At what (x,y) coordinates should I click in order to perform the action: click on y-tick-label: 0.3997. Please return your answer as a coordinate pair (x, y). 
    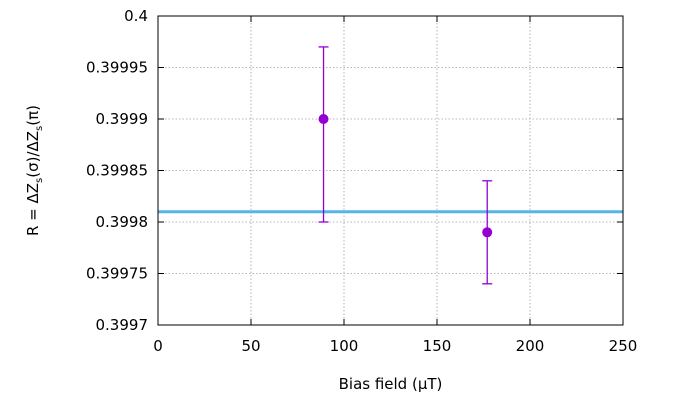
    Looking at the image, I should click on (122, 325).